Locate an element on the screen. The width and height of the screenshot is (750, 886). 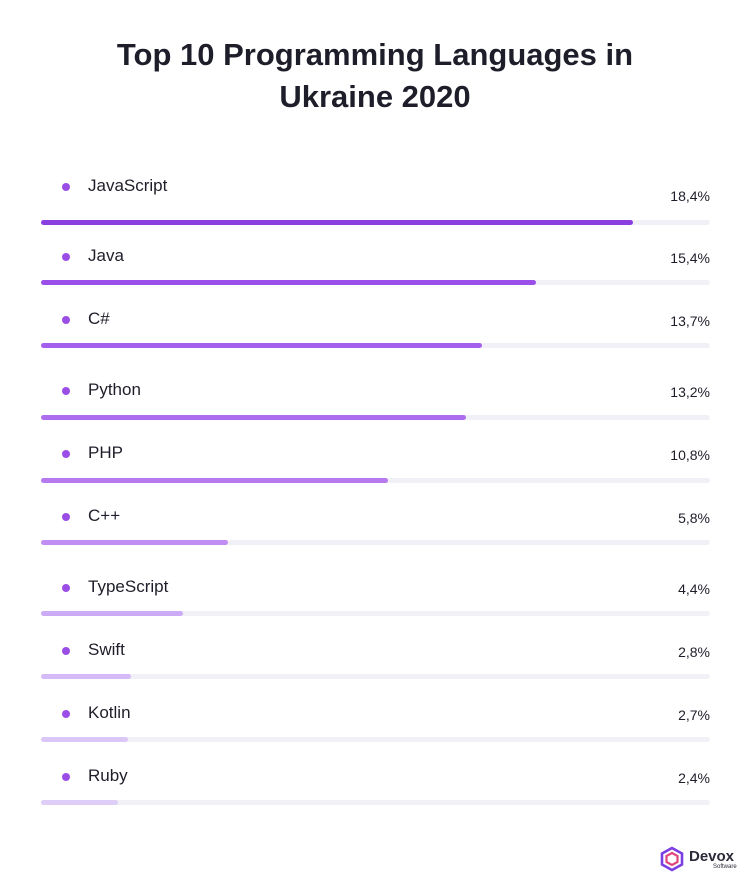
category-label: Python is located at coordinates (114, 389).